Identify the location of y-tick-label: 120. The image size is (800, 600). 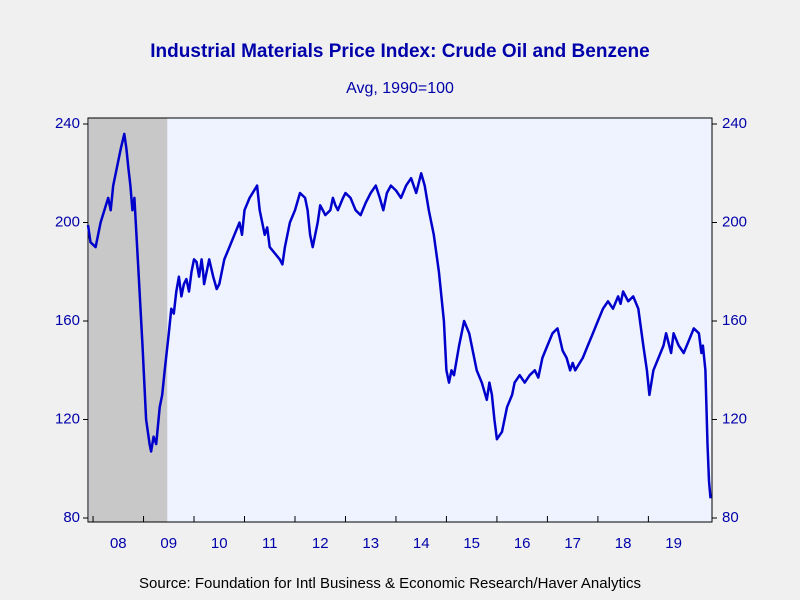
(67, 418).